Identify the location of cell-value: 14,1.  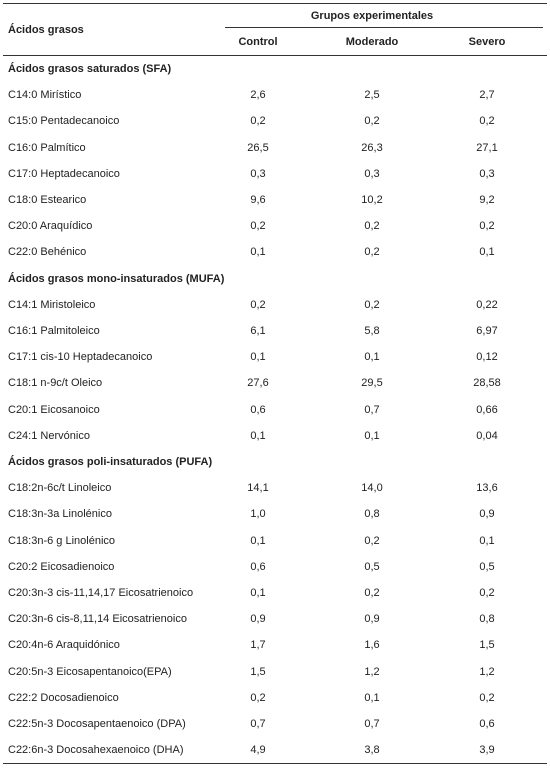
(258, 488).